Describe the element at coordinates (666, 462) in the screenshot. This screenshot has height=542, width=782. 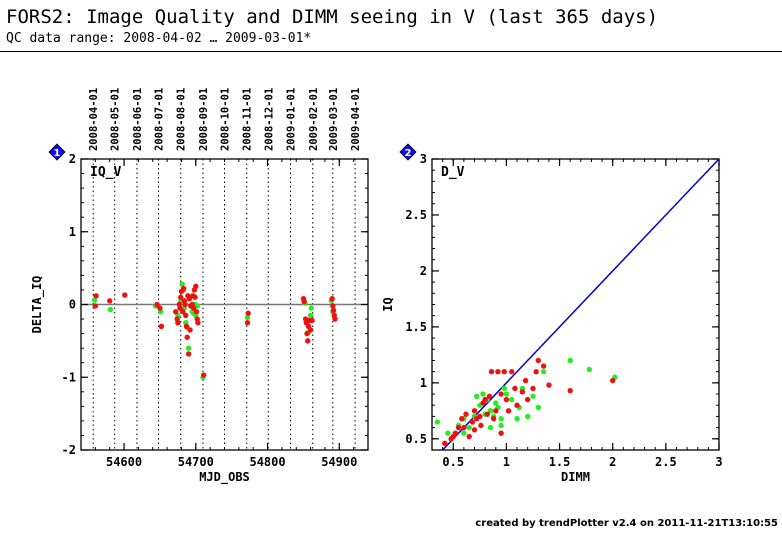
I see `x-tick-label: 2.5` at that location.